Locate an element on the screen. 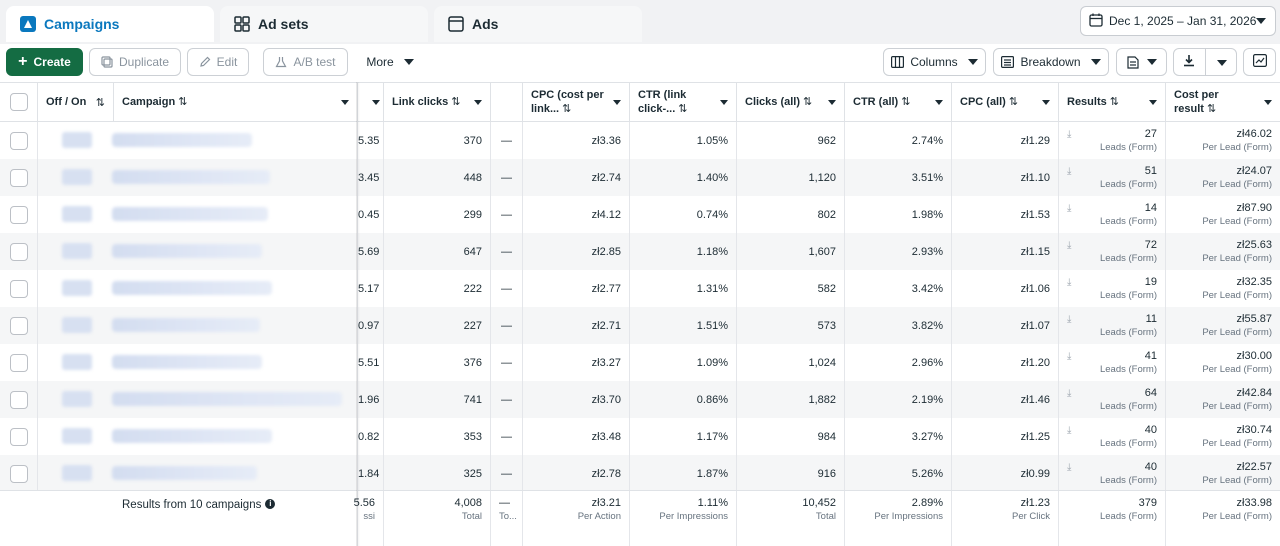 The height and width of the screenshot is (546, 1280). tab-ads: Ads is located at coordinates (538, 24).